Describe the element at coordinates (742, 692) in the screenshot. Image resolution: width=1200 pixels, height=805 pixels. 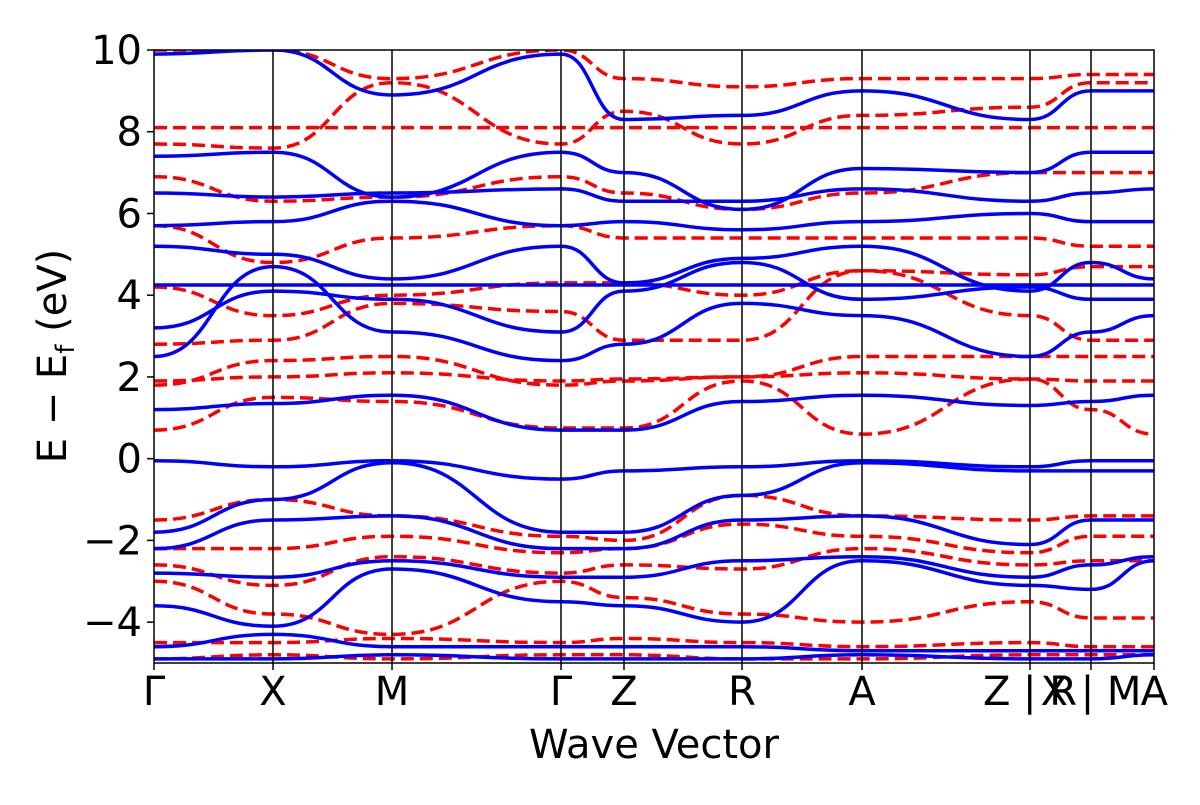
I see `x-tick-label: R` at that location.